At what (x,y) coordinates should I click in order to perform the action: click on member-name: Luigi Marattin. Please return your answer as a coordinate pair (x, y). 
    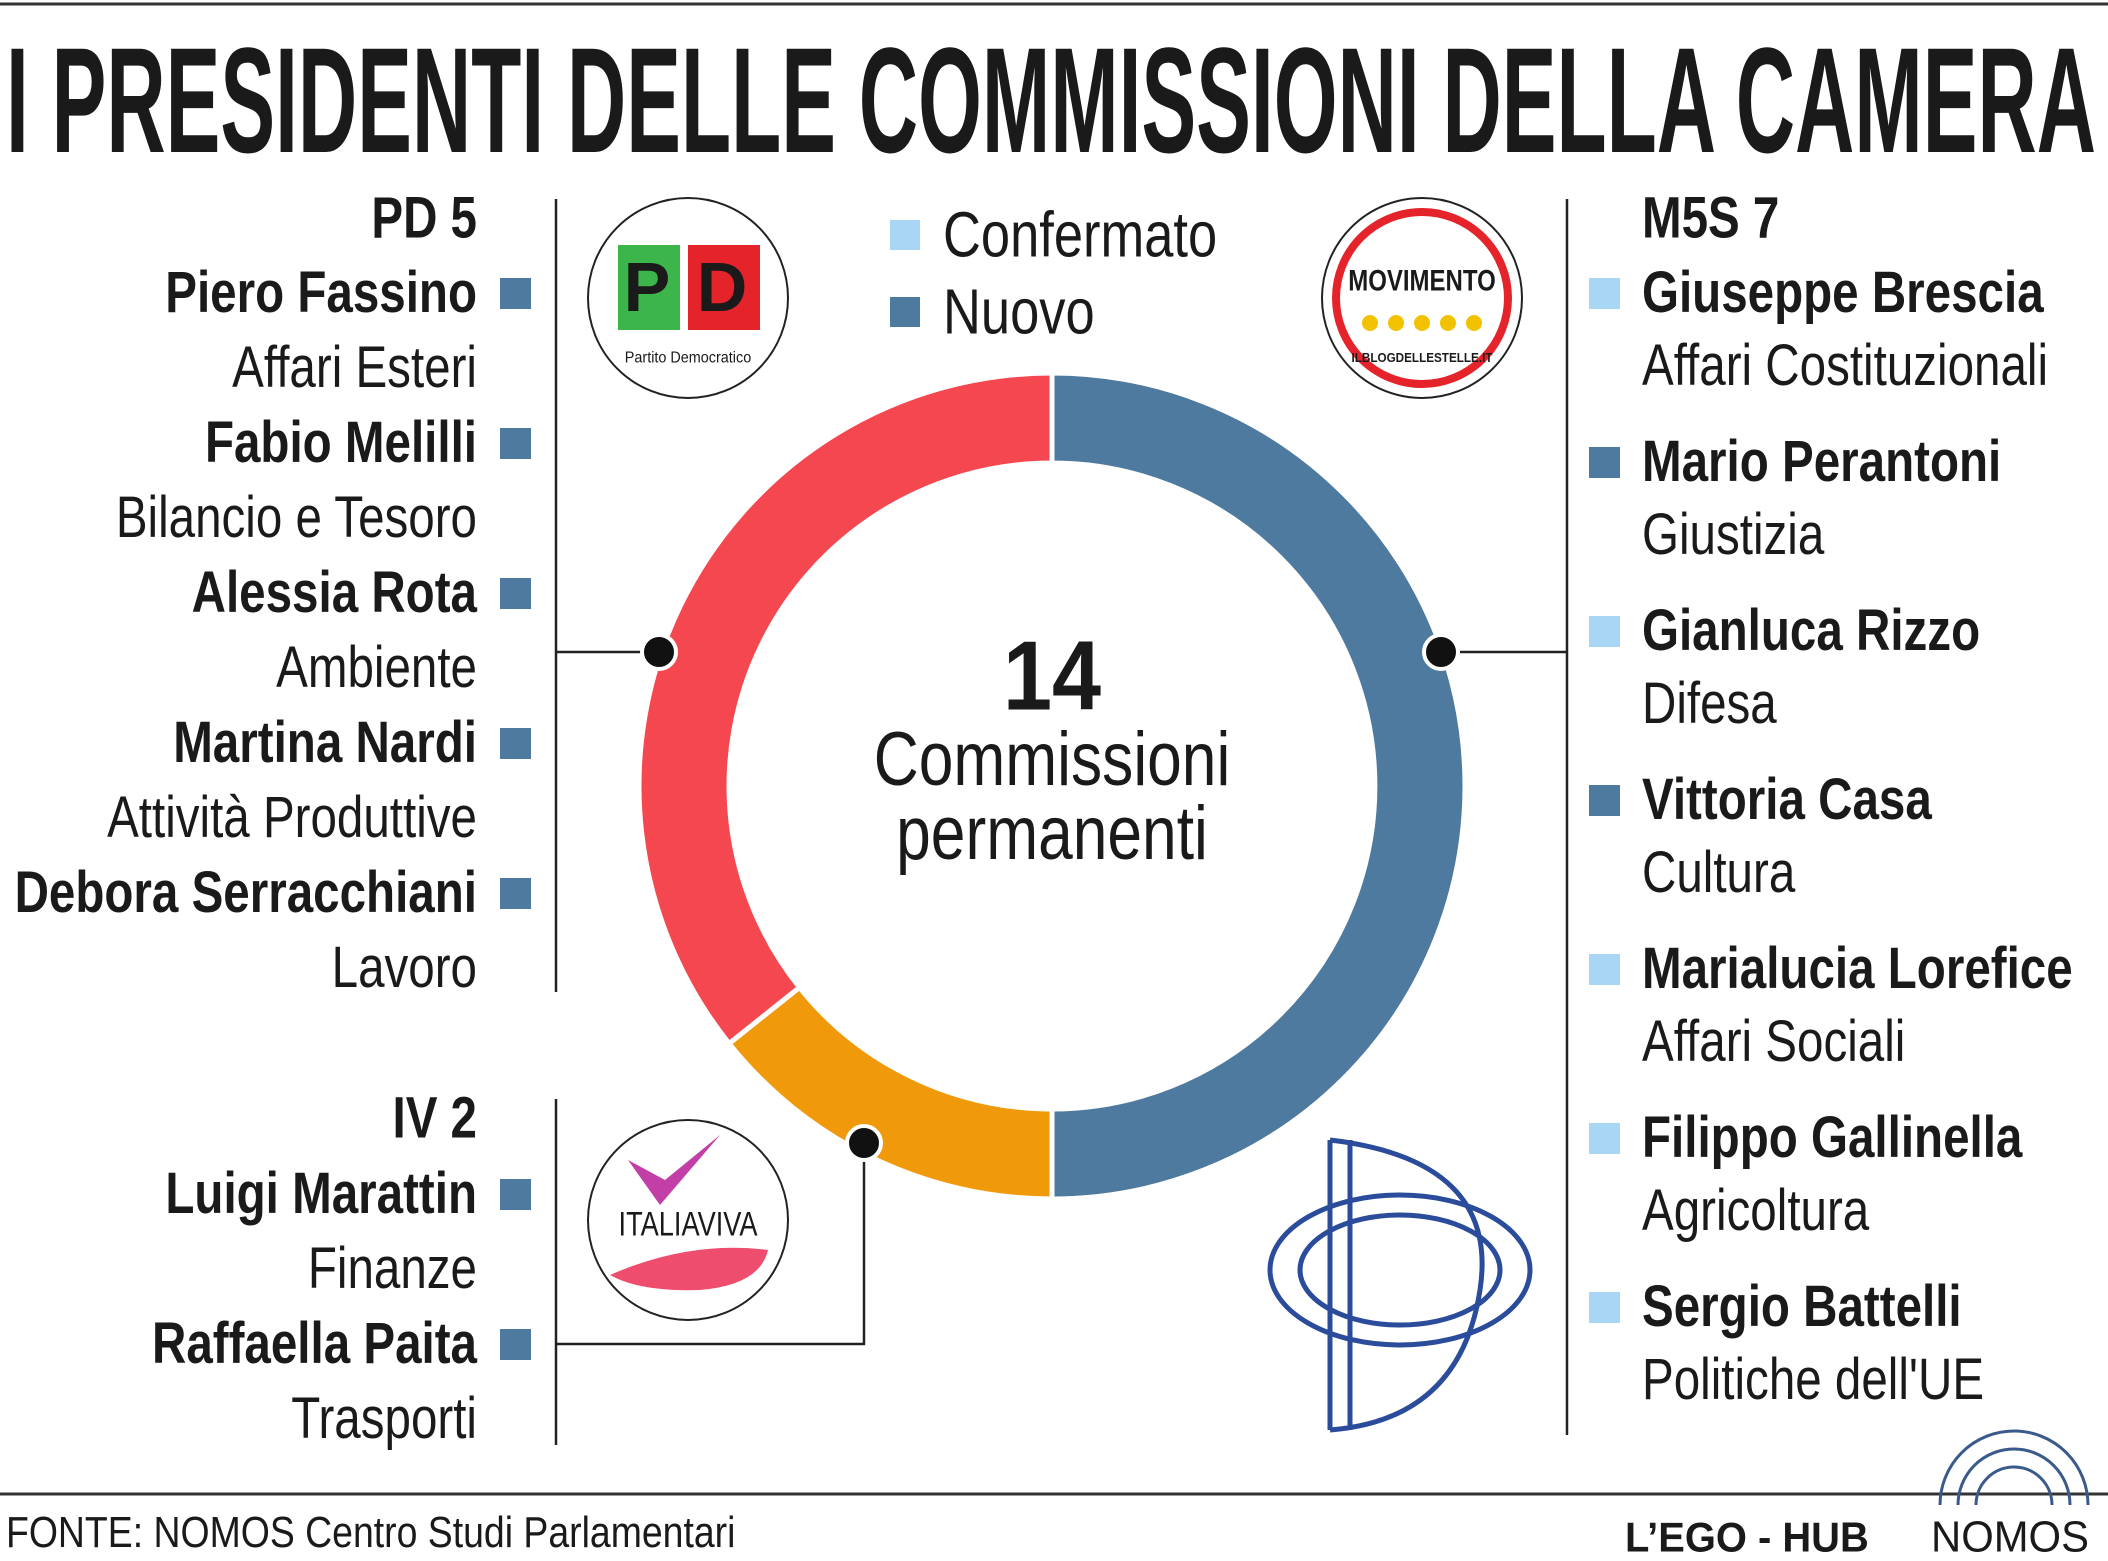
    Looking at the image, I should click on (321, 1194).